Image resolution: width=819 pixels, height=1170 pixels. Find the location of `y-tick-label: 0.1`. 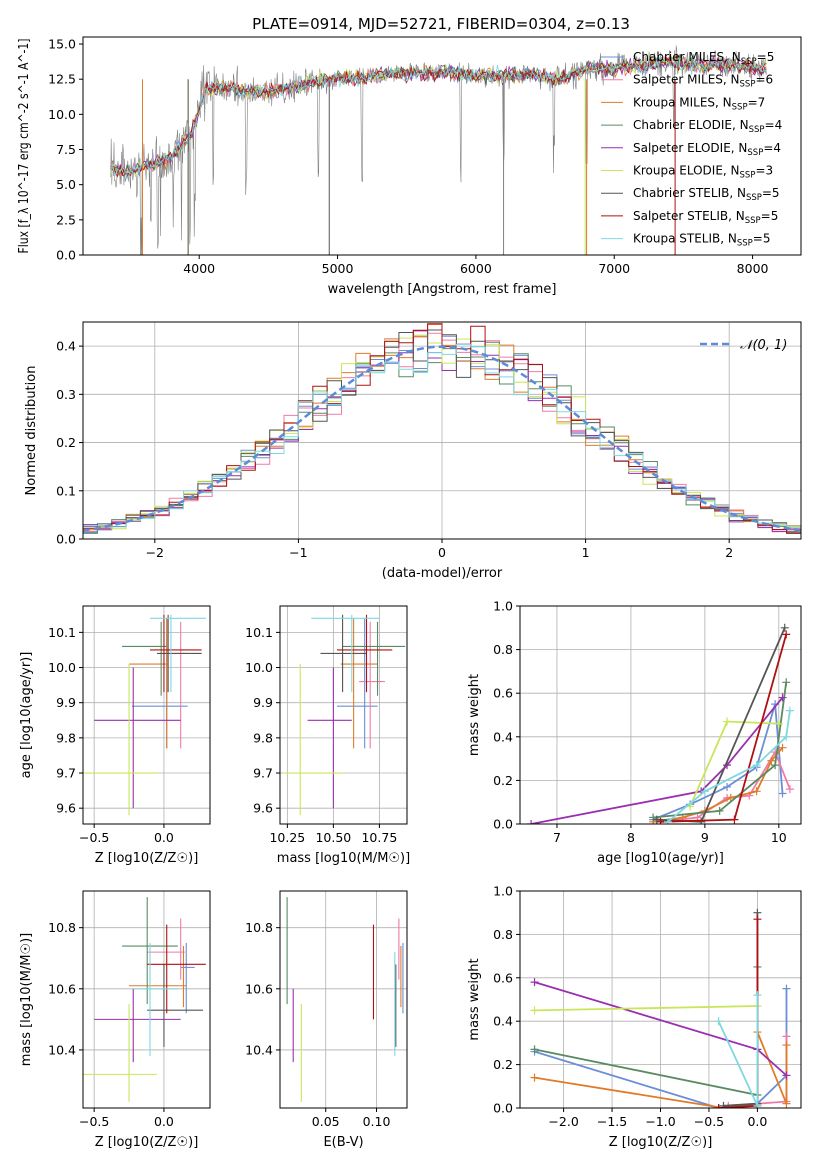

y-tick-label: 0.1 is located at coordinates (66, 490).